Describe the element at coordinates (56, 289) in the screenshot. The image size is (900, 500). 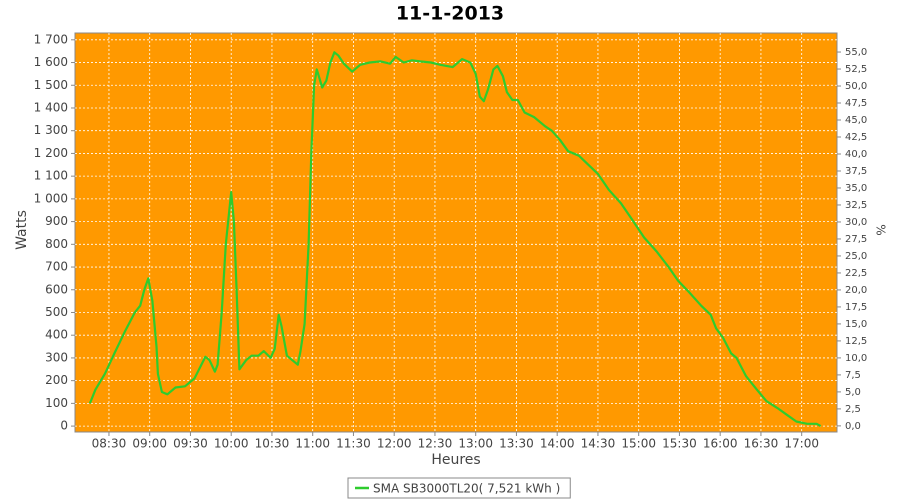
I see `y-tick-label: 600` at that location.